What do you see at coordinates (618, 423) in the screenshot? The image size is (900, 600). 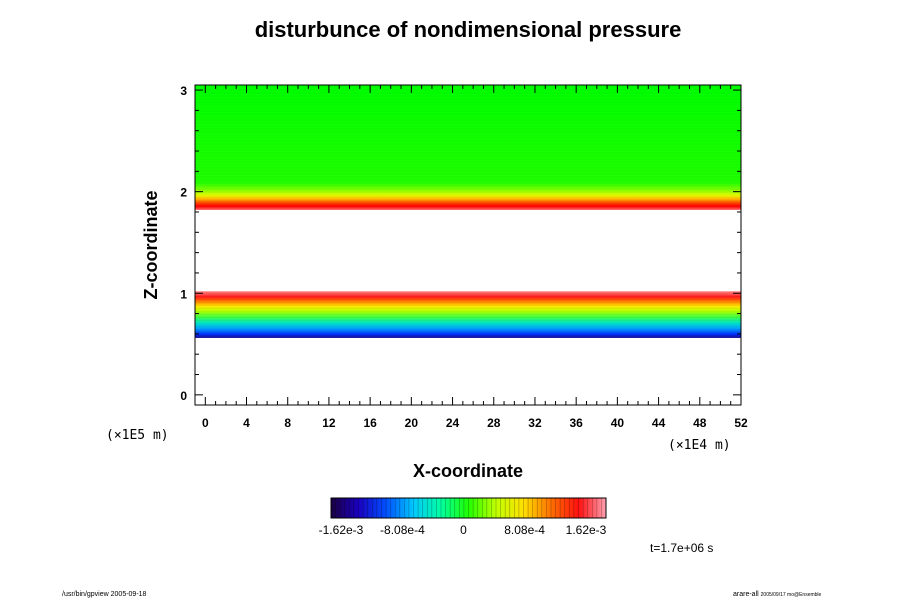 I see `x-tick-label: 40` at bounding box center [618, 423].